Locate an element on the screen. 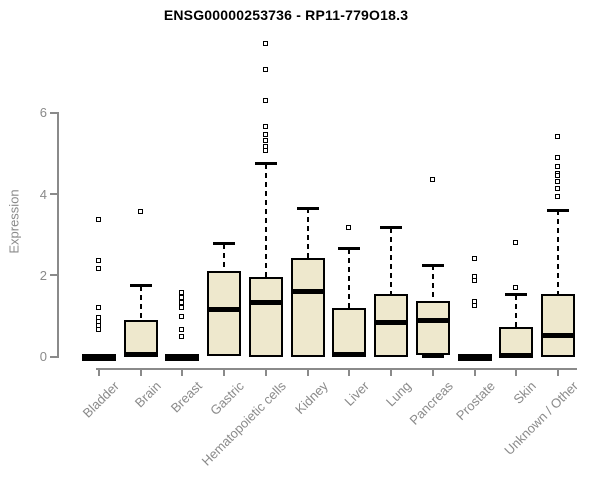  median-unknown-other is located at coordinates (558, 335).